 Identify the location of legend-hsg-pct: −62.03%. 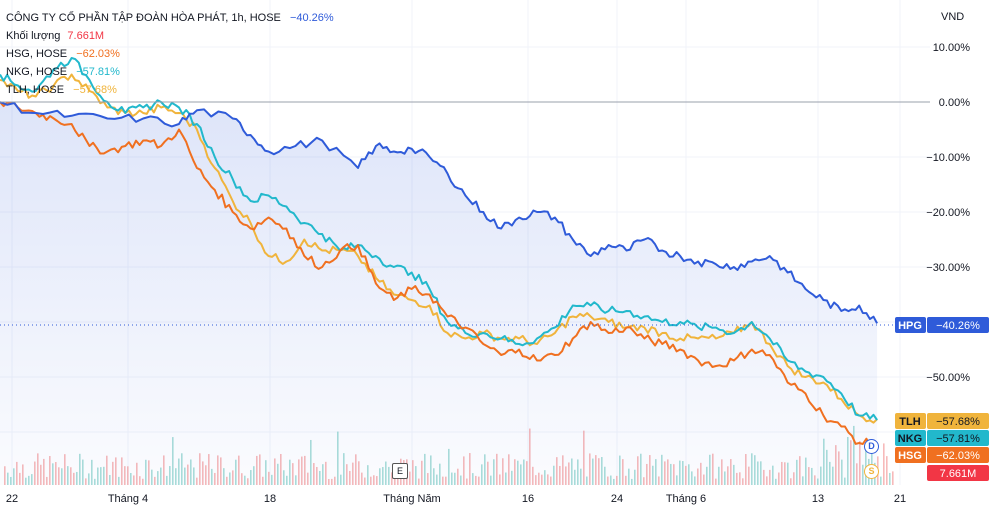
(98, 54).